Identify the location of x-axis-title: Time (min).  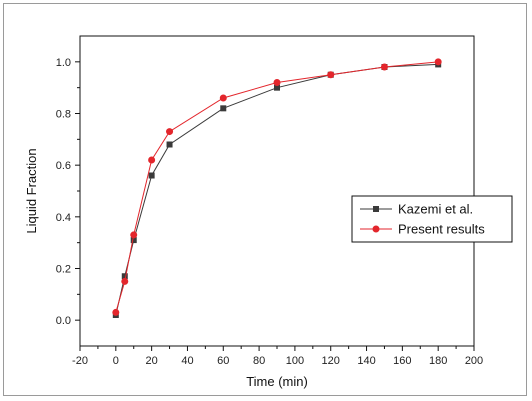
(277, 381).